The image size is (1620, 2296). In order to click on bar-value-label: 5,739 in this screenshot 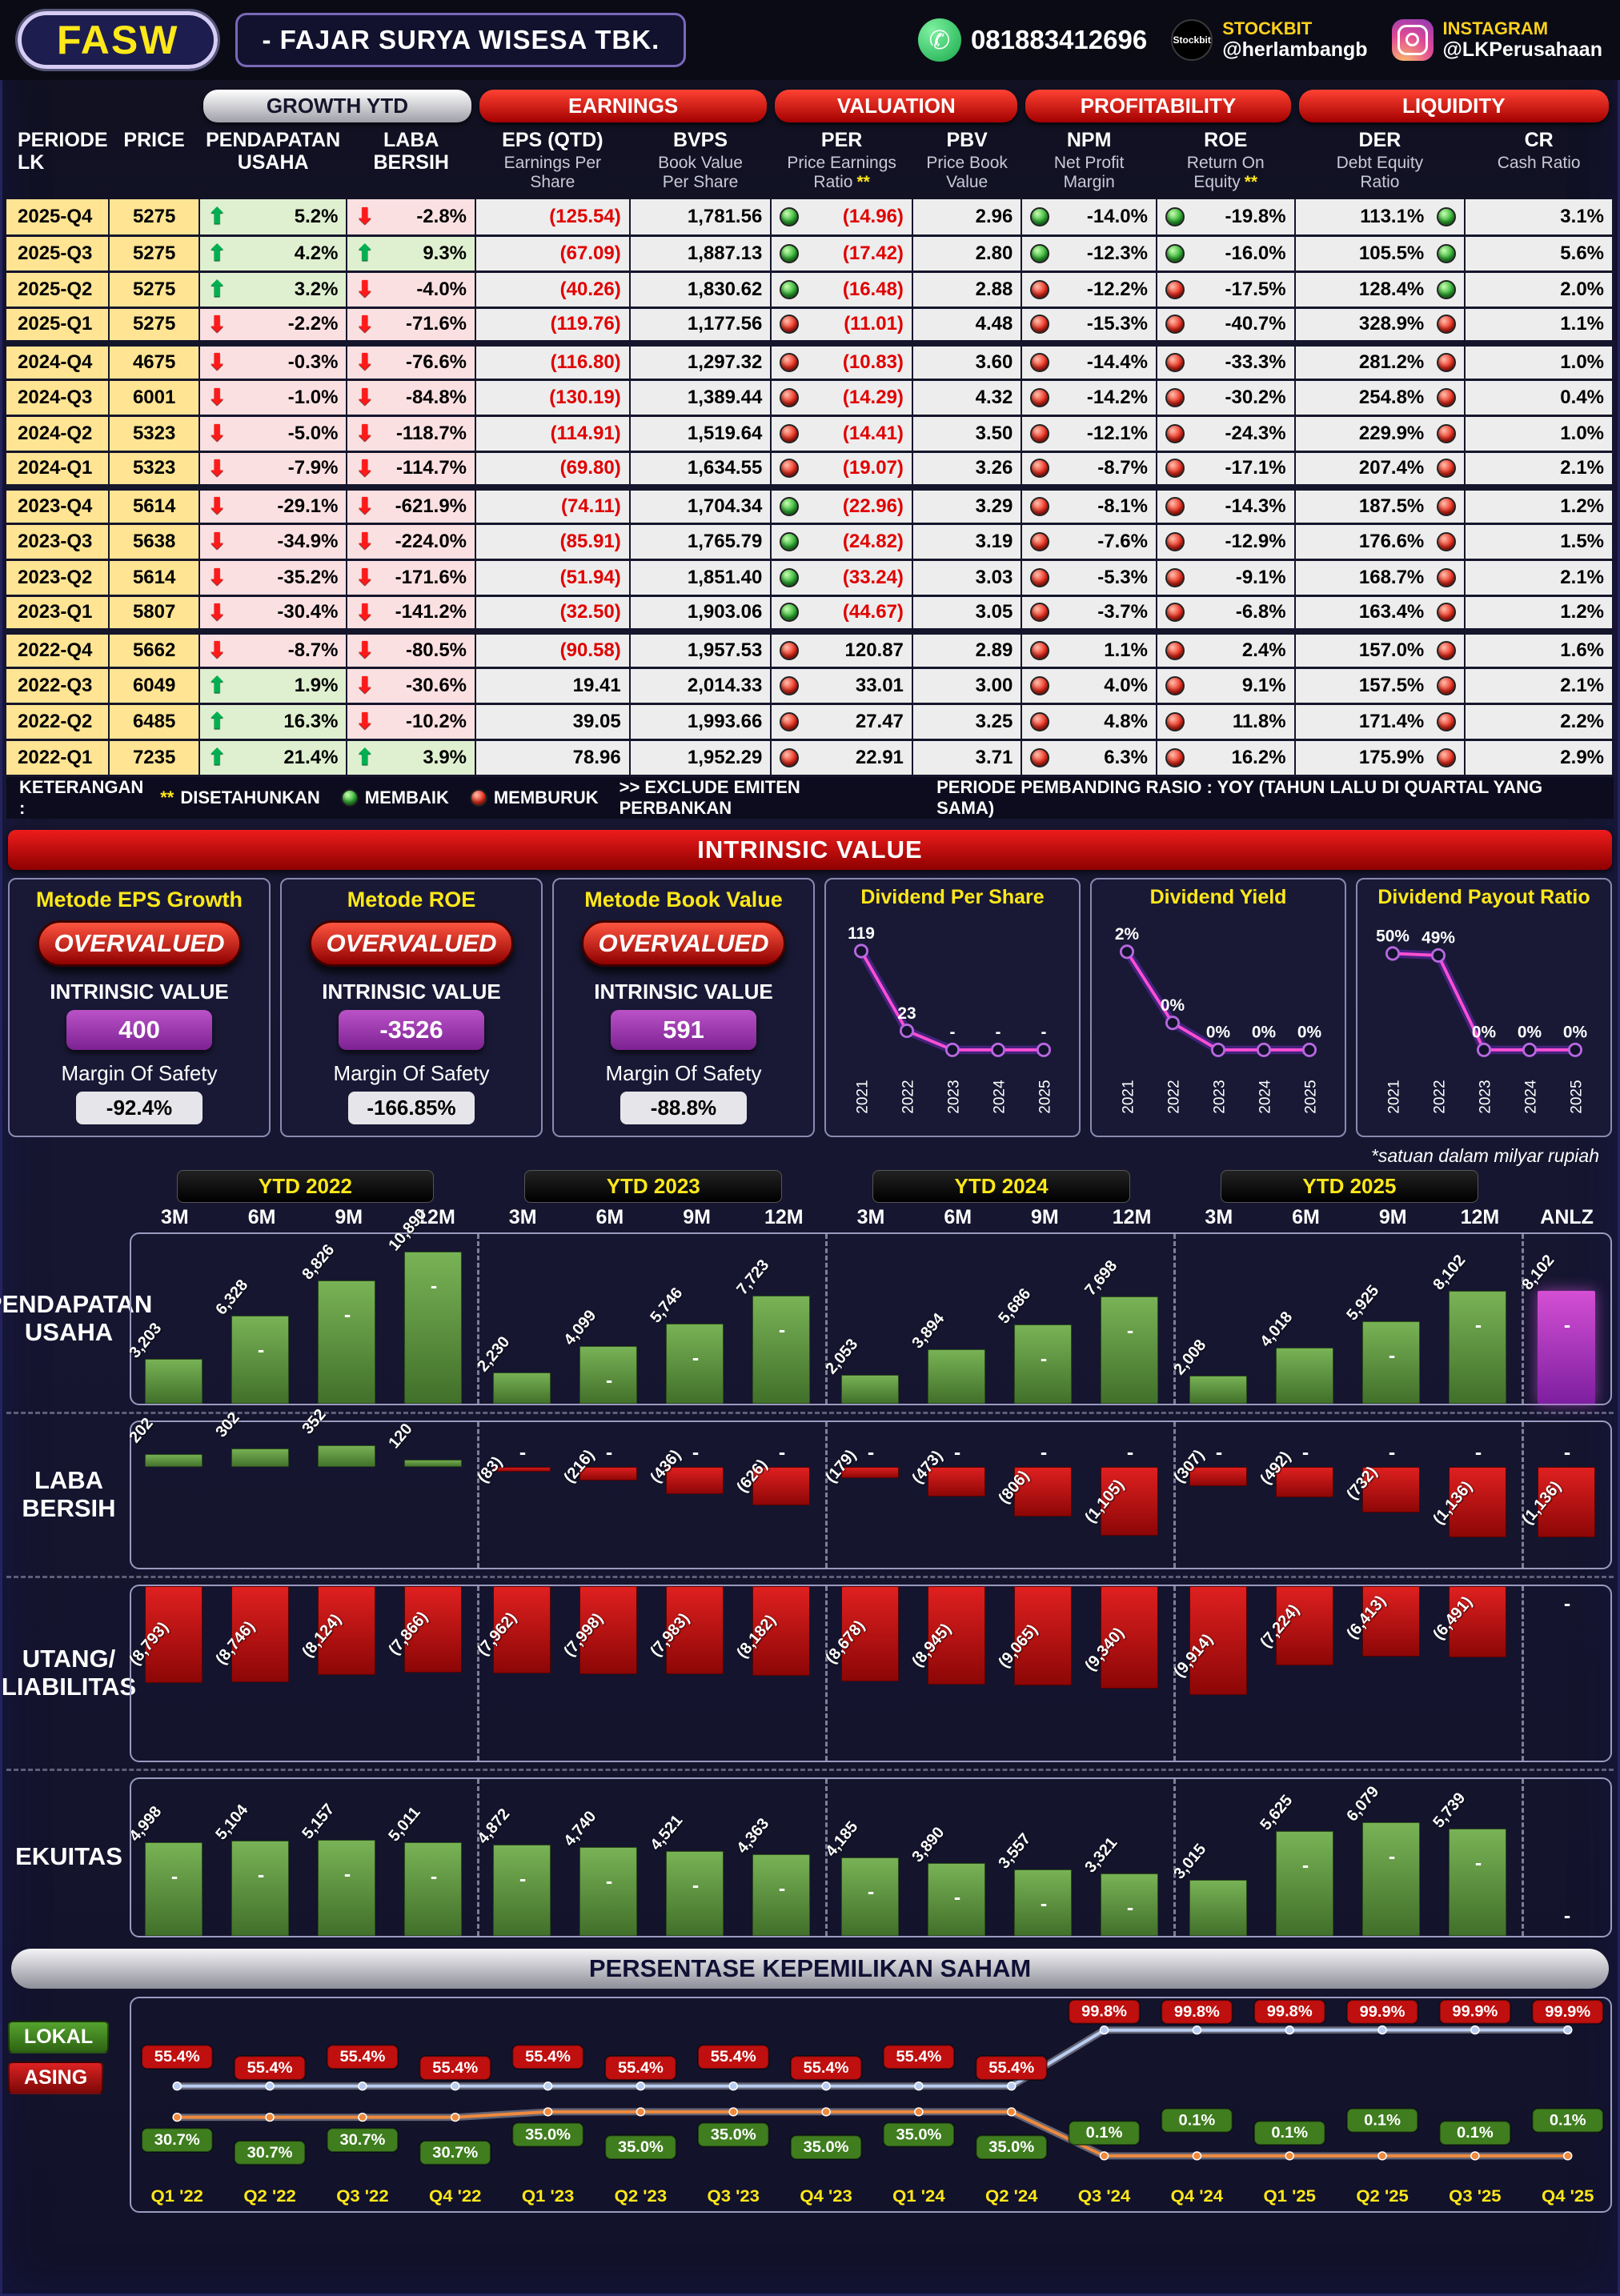, I will do `click(1450, 1810)`.